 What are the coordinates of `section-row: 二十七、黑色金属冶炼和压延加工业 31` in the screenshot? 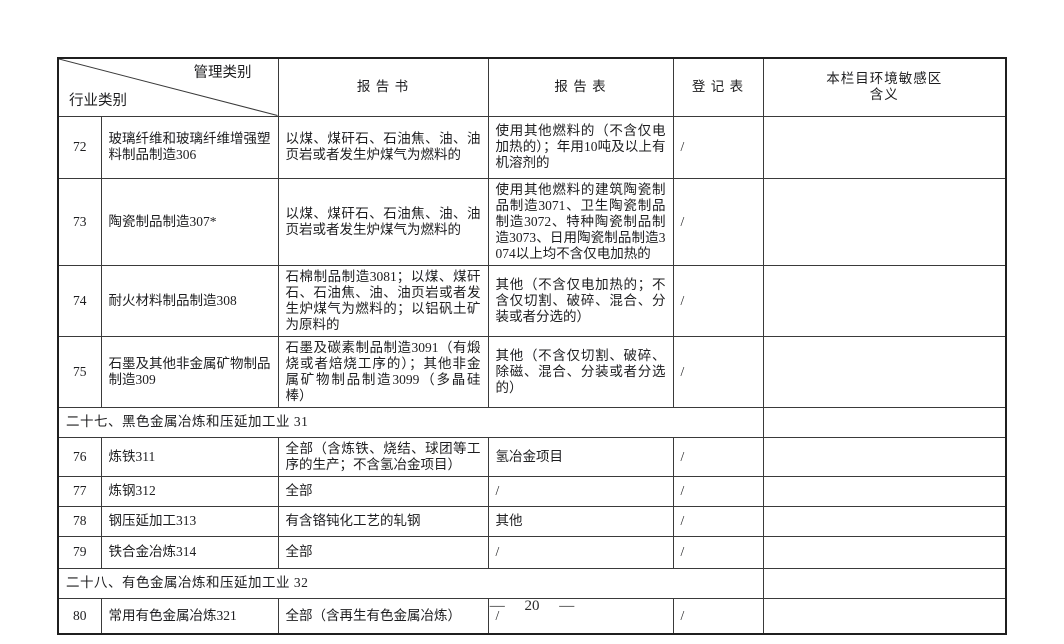 It's located at (532, 422).